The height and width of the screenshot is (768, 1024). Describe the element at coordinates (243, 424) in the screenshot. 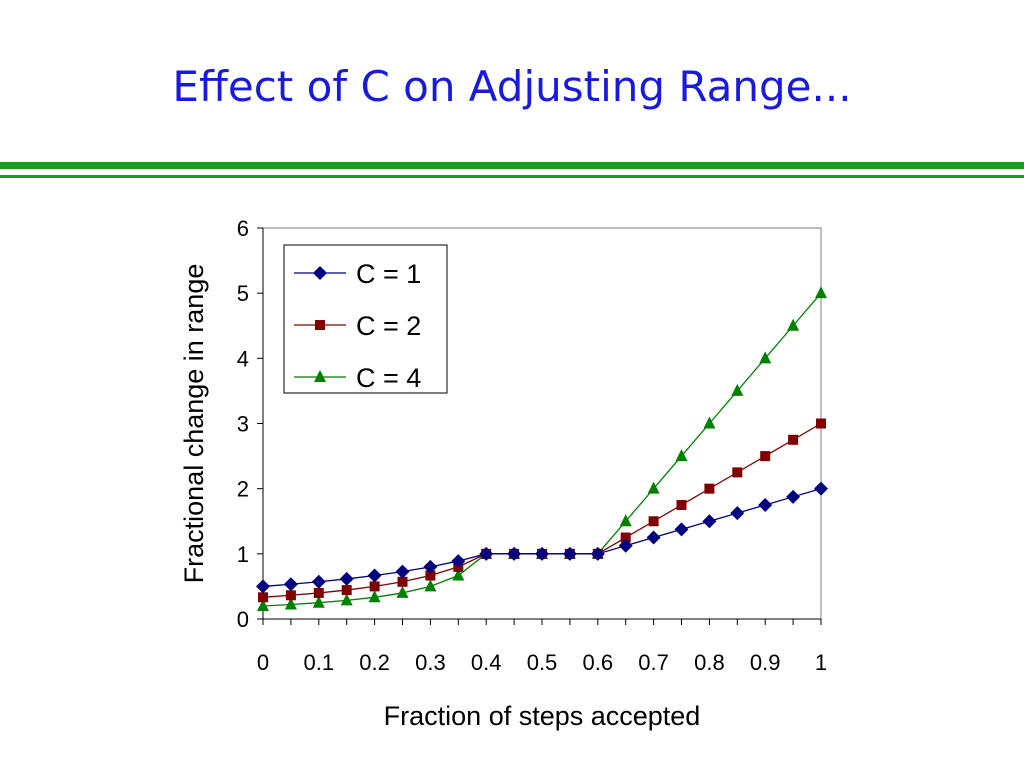

I see `y-tick-label: 3` at that location.